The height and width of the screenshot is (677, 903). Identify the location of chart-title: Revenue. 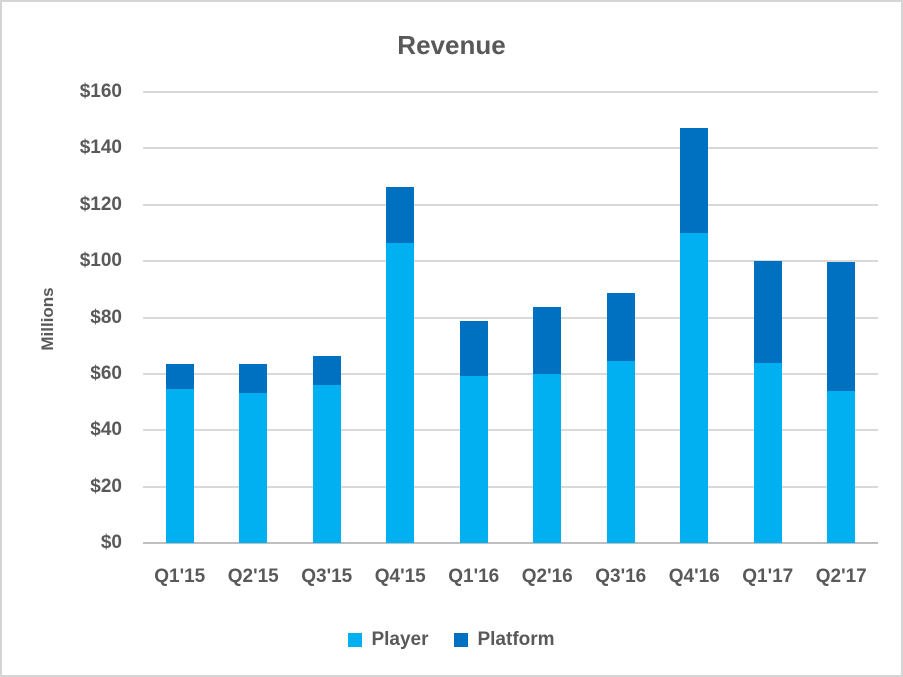
(451, 45).